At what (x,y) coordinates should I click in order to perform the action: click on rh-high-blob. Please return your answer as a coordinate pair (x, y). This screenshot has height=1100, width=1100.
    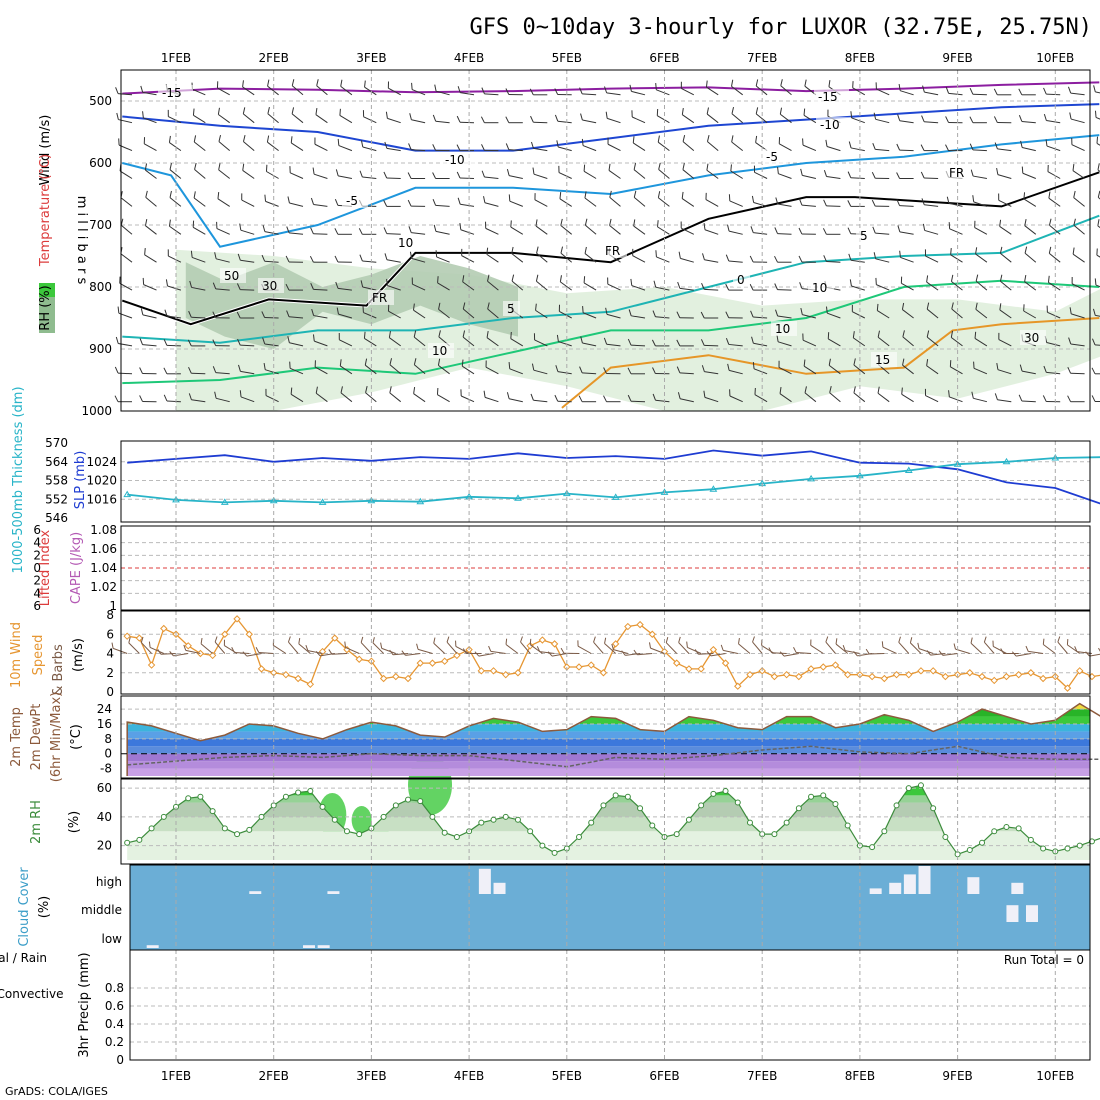
    Looking at the image, I should click on (361, 820).